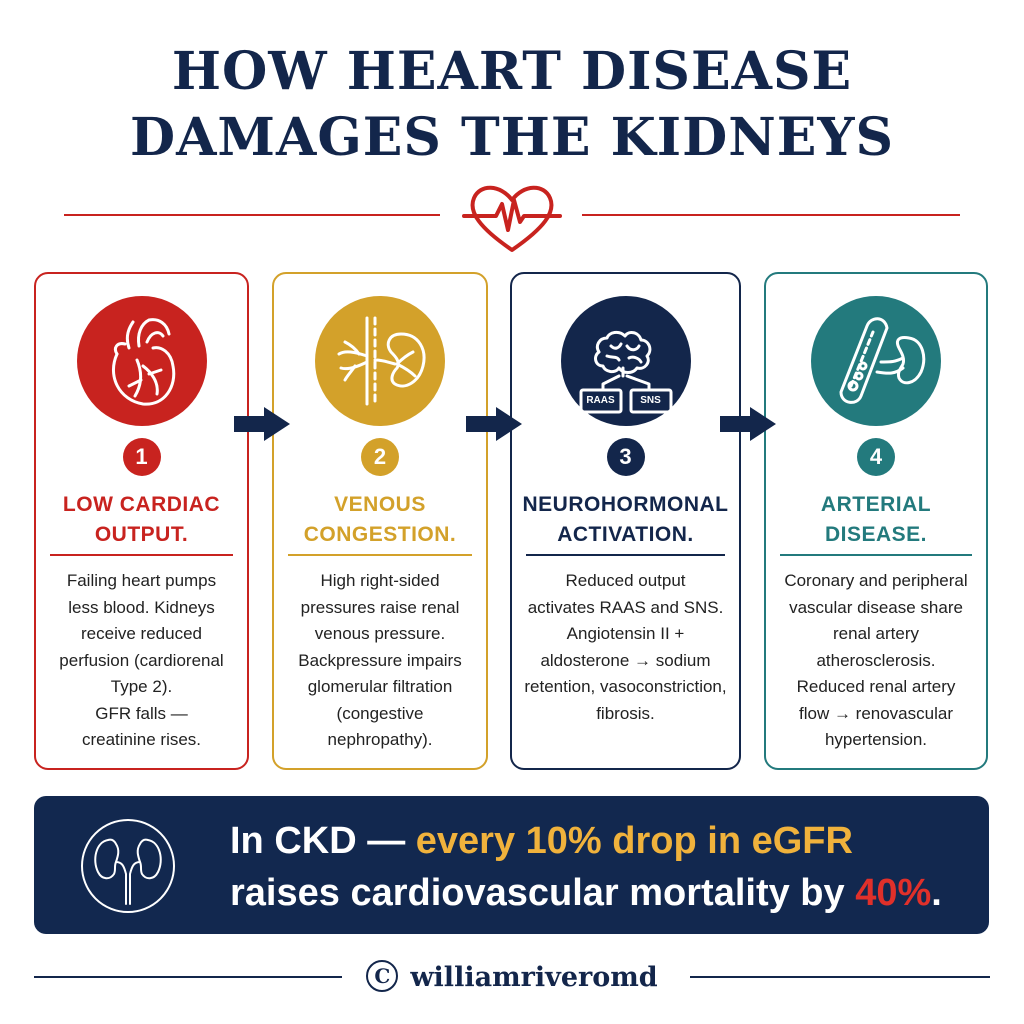 This screenshot has width=1024, height=1024. I want to click on description-line: renal artery, so click(876, 633).